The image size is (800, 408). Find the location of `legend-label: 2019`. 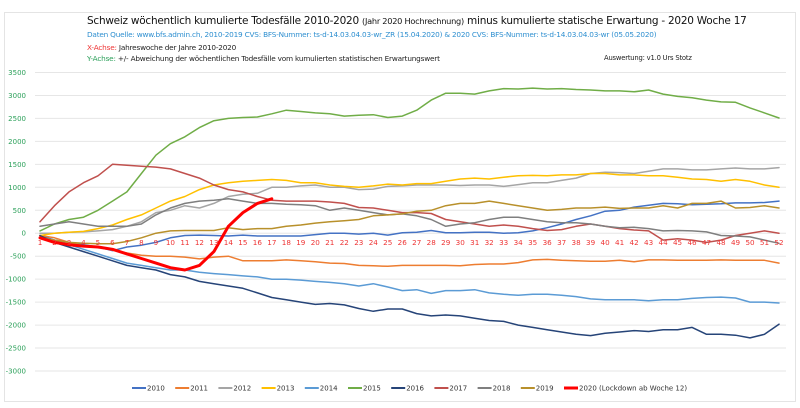

legend-label: 2019 is located at coordinates (545, 389).